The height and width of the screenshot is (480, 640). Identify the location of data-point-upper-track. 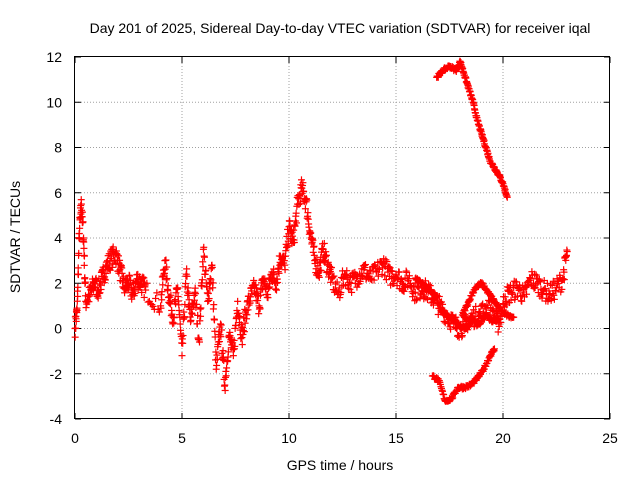
(507, 197).